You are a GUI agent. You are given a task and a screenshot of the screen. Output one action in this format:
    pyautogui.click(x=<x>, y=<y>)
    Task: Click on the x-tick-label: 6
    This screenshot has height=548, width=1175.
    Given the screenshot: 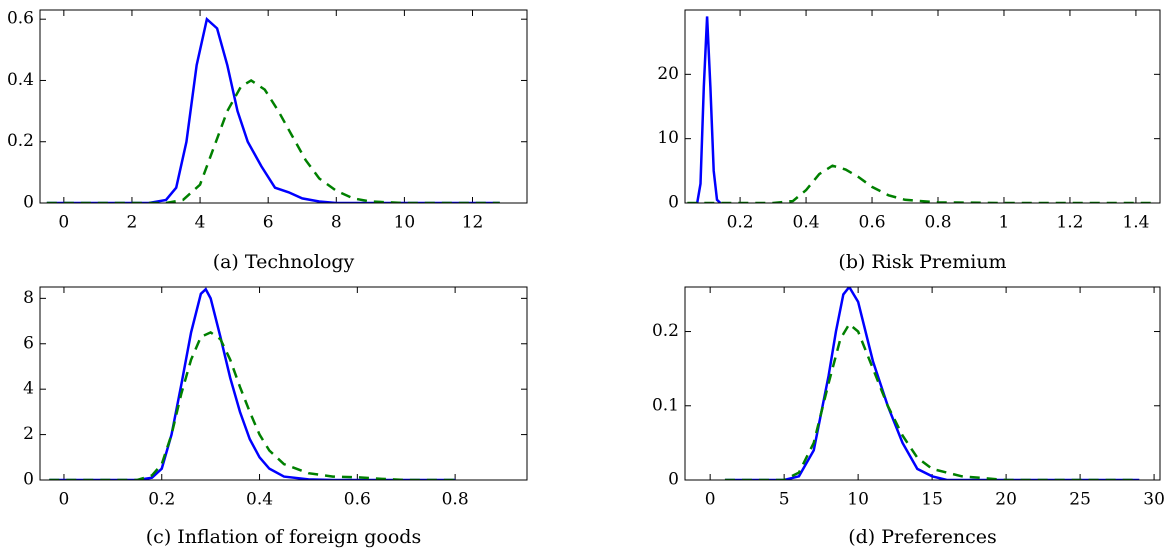 What is the action you would take?
    pyautogui.click(x=268, y=223)
    